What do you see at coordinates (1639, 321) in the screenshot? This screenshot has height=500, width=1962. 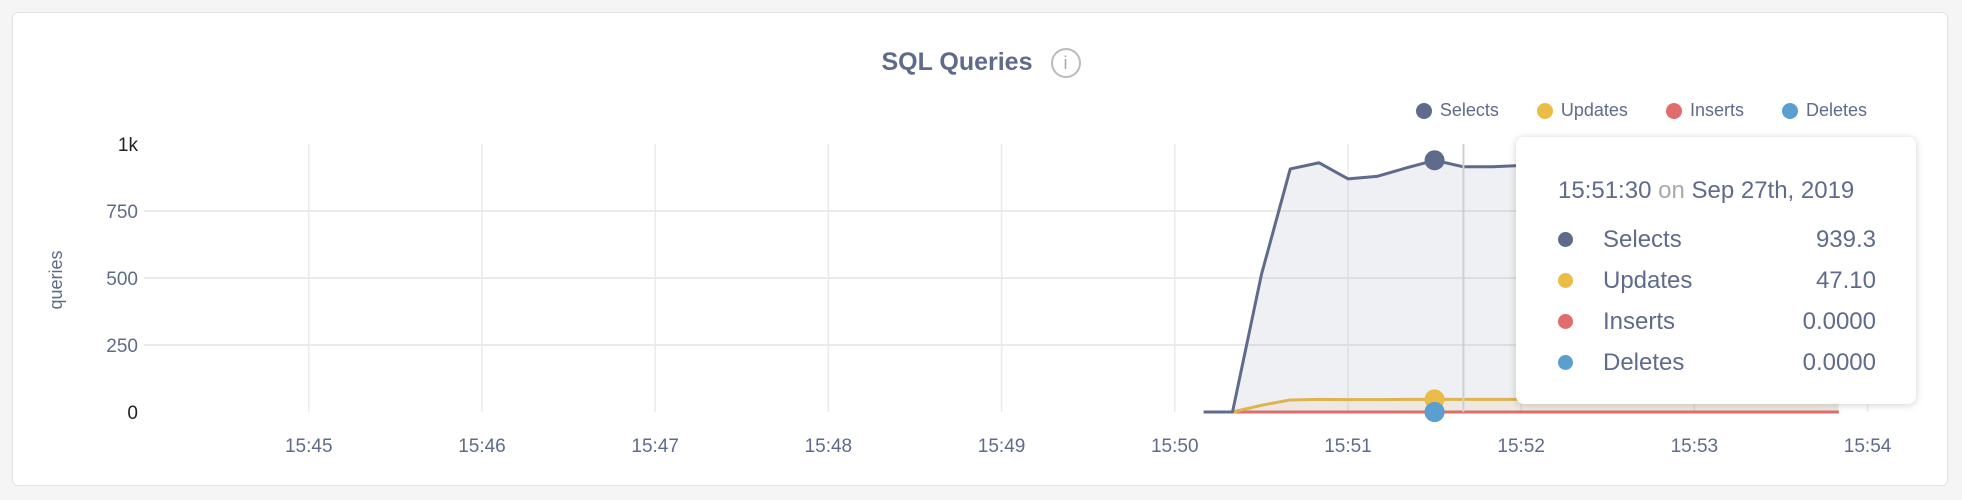 I see `tooltip-series-name: Inserts` at bounding box center [1639, 321].